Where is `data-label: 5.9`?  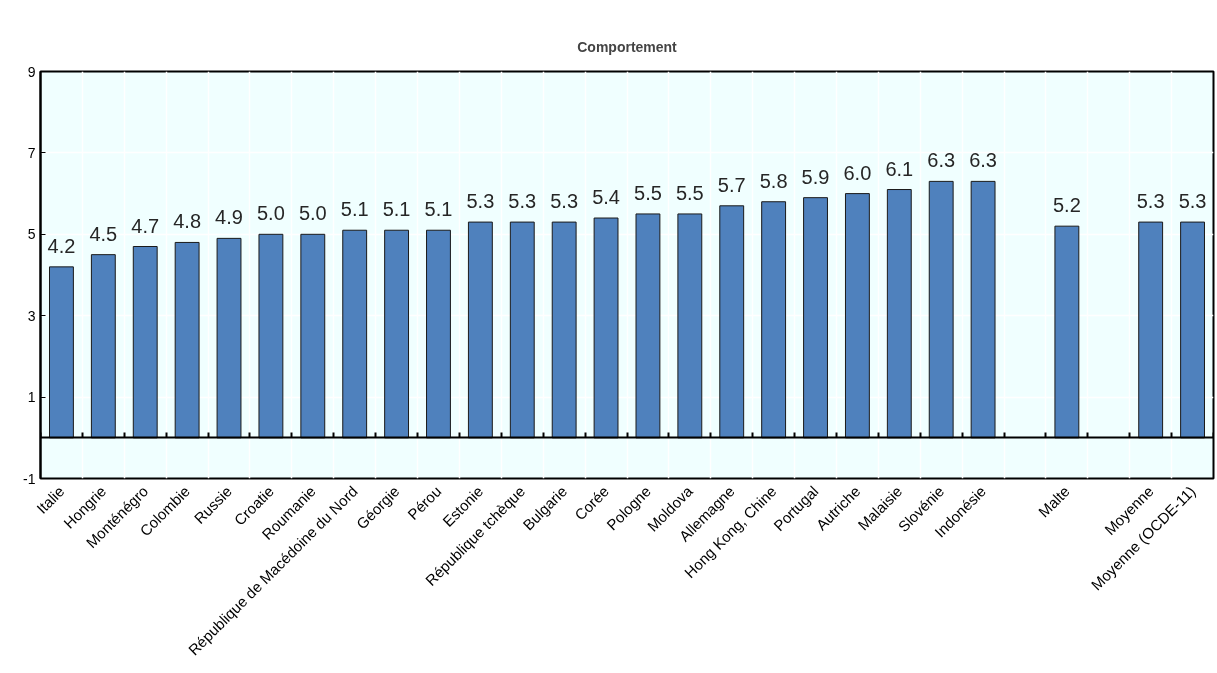 data-label: 5.9 is located at coordinates (815, 176).